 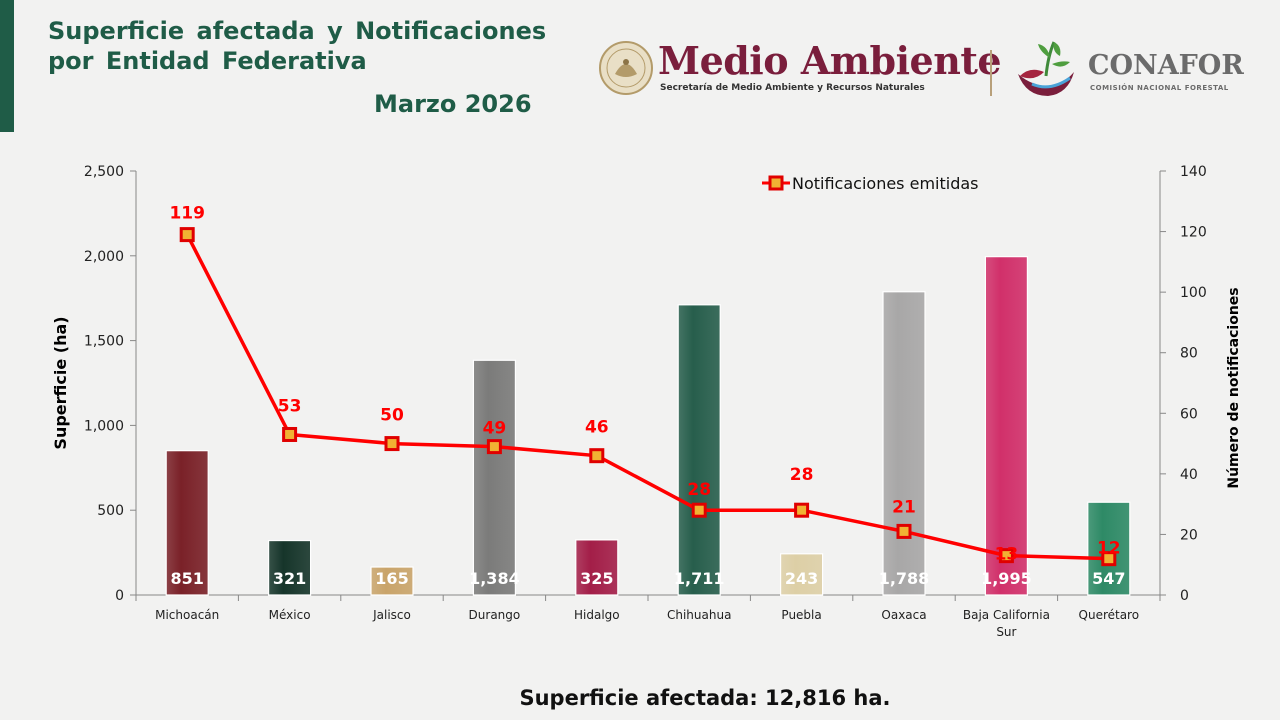 I want to click on bar-value-label: 851, so click(x=186, y=578).